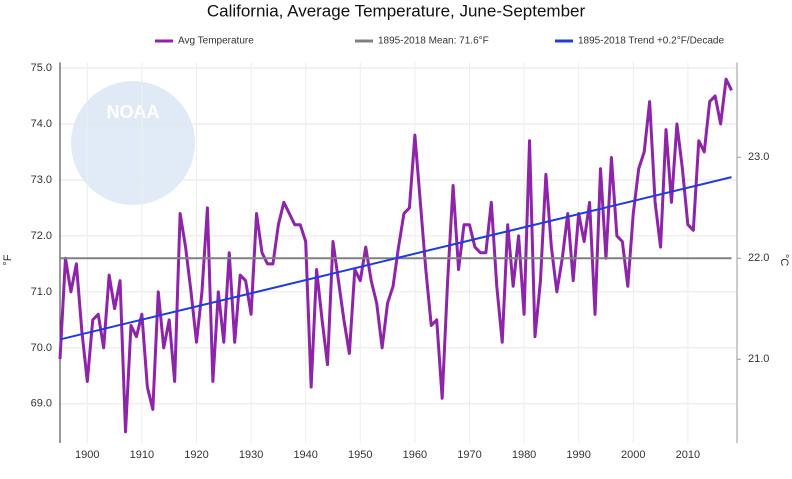 The height and width of the screenshot is (479, 792). What do you see at coordinates (651, 41) in the screenshot?
I see `legend-label: 1895-2018 Trend +0.2°F/Decade` at bounding box center [651, 41].